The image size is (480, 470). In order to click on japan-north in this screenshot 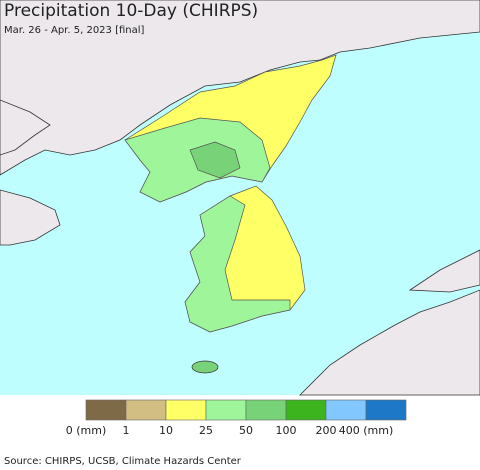, I will do `click(444, 271)`.